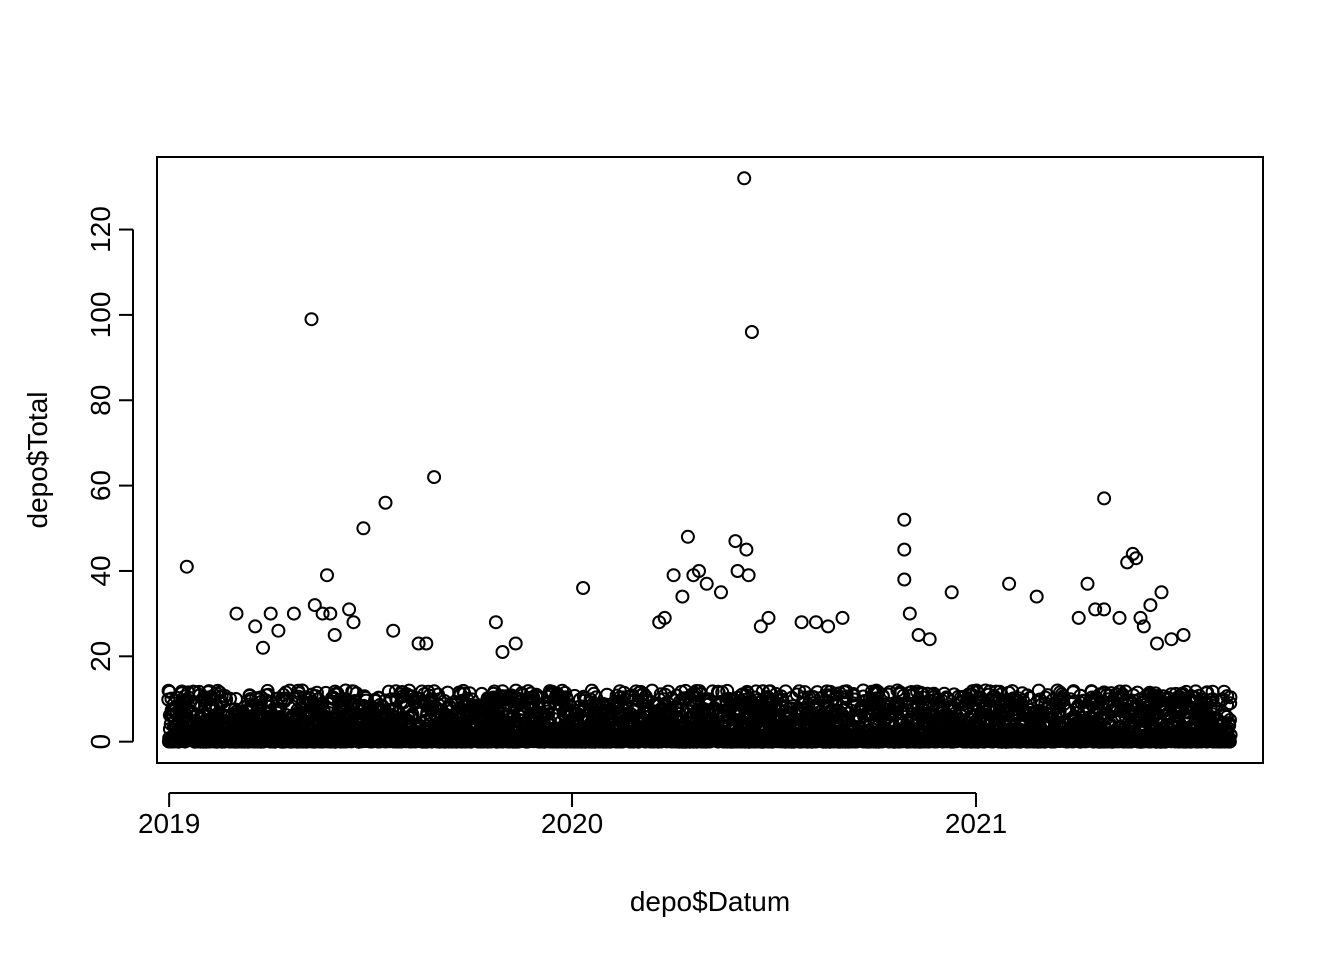  I want to click on y-tick-label: 40, so click(100, 570).